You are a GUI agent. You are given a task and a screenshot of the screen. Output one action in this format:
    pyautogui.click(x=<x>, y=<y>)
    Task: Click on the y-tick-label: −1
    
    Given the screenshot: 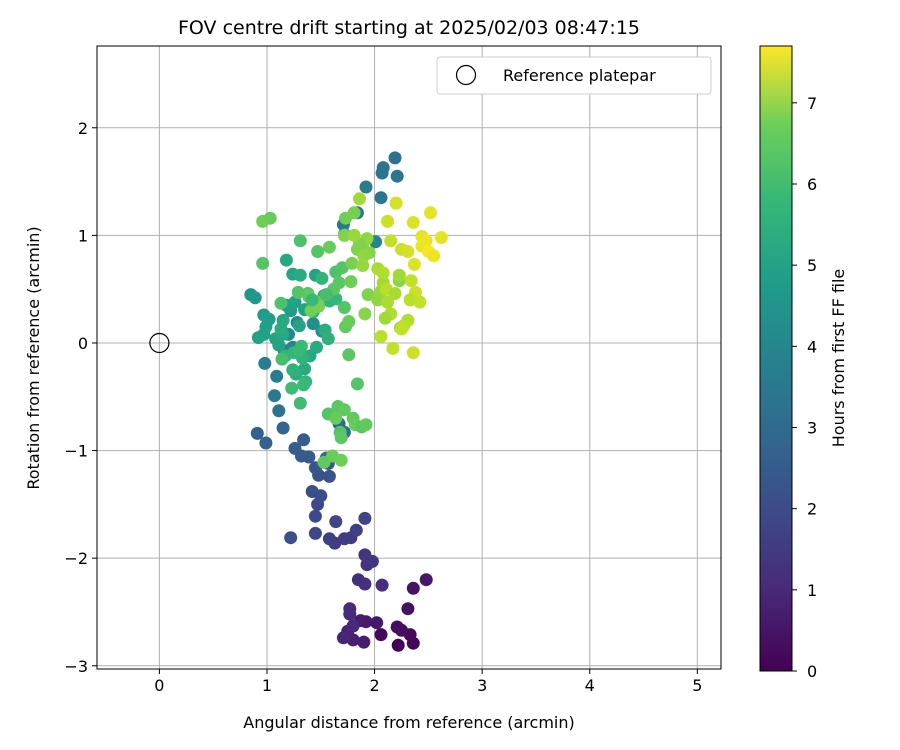 What is the action you would take?
    pyautogui.click(x=76, y=451)
    